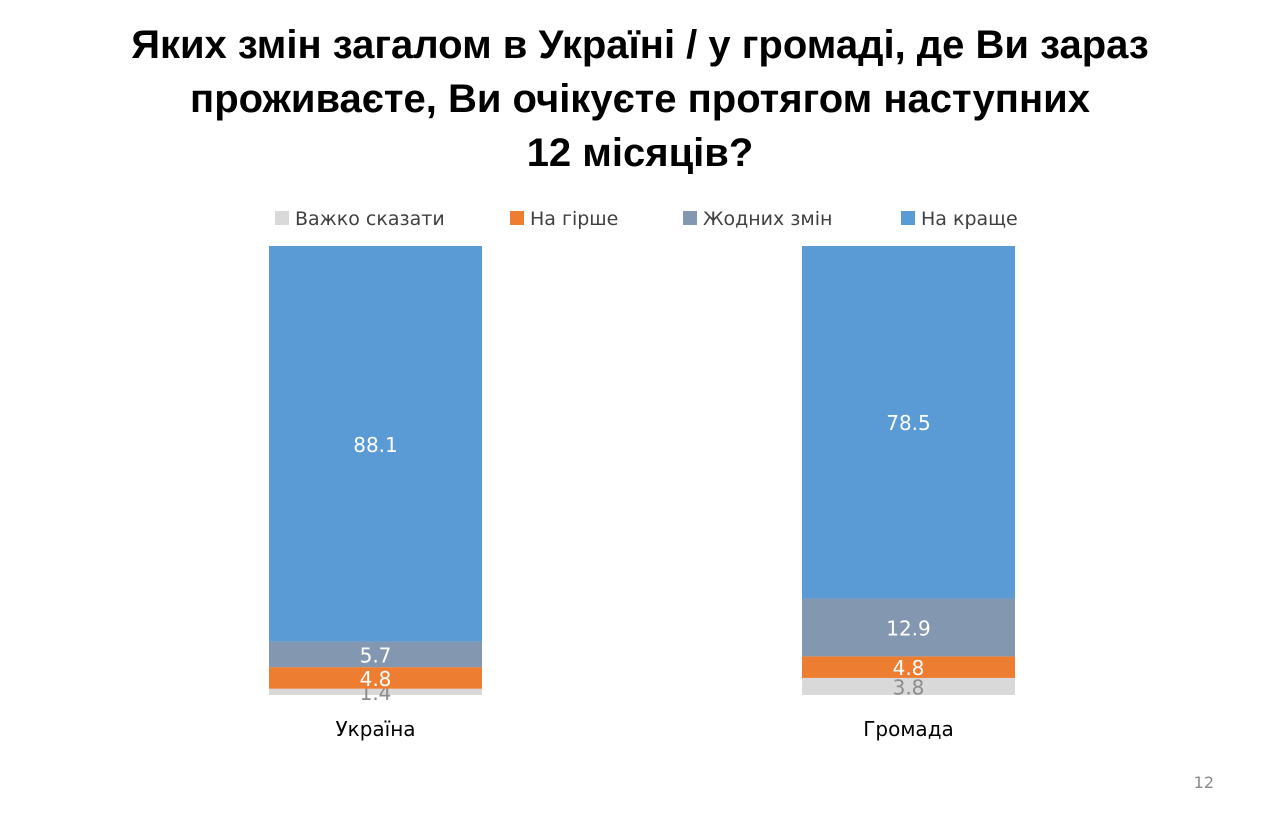 Image resolution: width=1280 pixels, height=827 pixels. I want to click on x-axis-label-1: Громада, so click(908, 729).